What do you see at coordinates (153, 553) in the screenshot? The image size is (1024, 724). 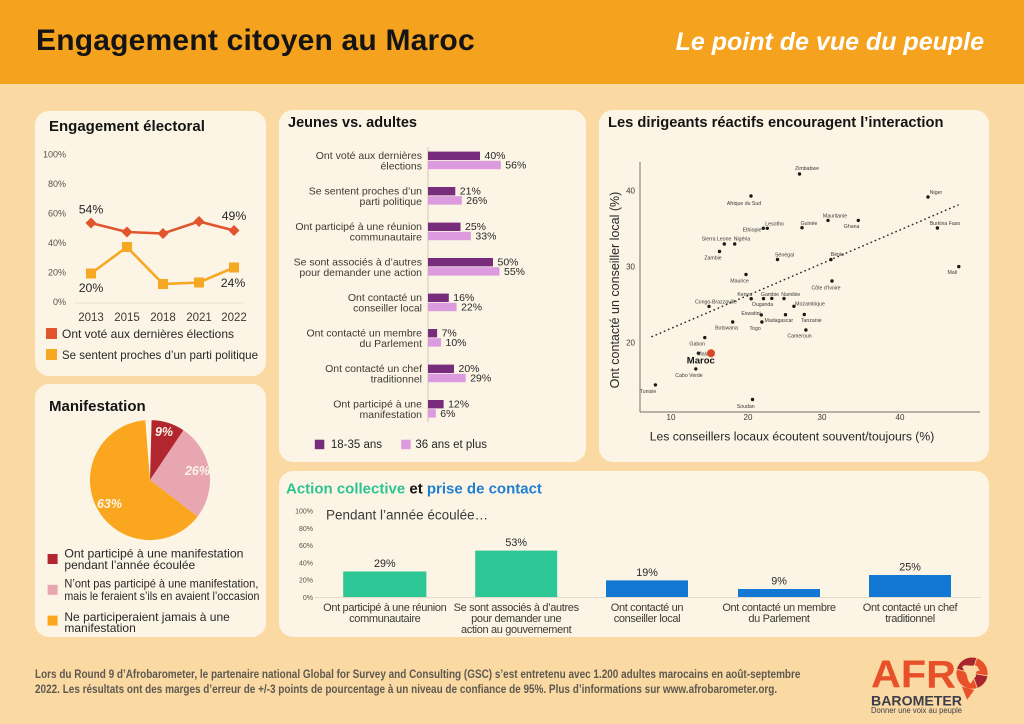 I see `svg-text:Ont participé à une manifestat: Ont participé à une manifestation` at bounding box center [153, 553].